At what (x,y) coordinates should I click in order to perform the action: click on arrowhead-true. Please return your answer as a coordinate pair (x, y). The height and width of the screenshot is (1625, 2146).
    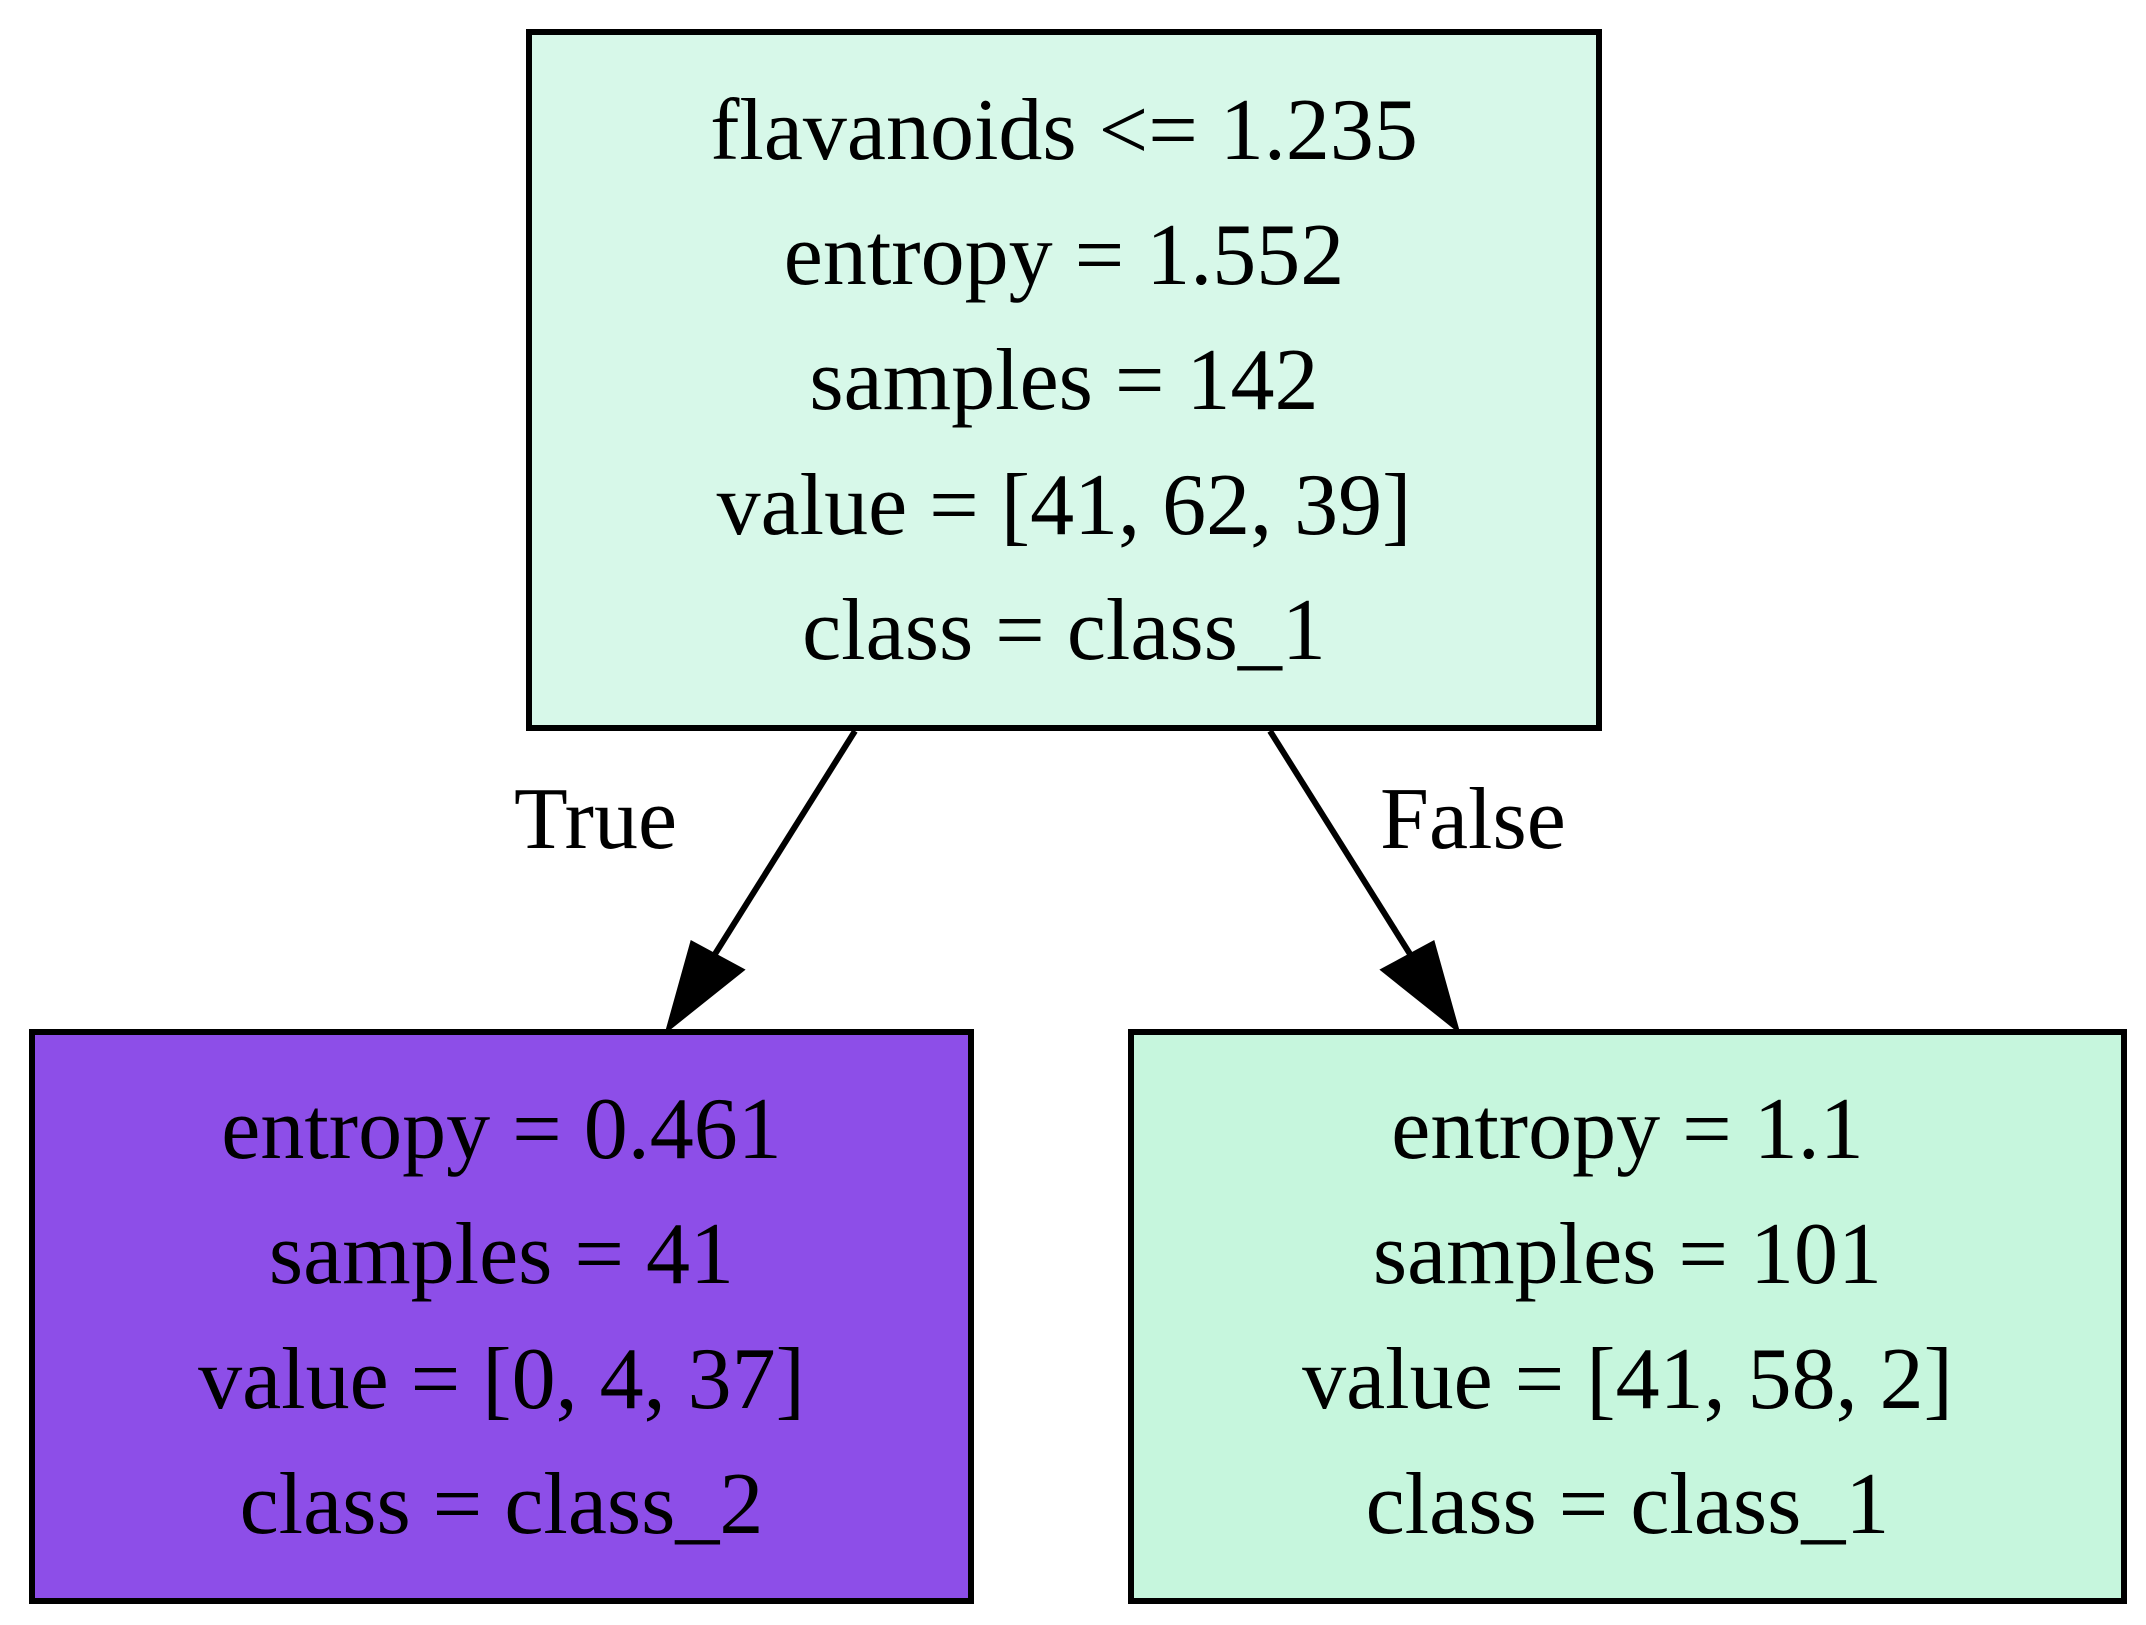
    Looking at the image, I should click on (705, 987).